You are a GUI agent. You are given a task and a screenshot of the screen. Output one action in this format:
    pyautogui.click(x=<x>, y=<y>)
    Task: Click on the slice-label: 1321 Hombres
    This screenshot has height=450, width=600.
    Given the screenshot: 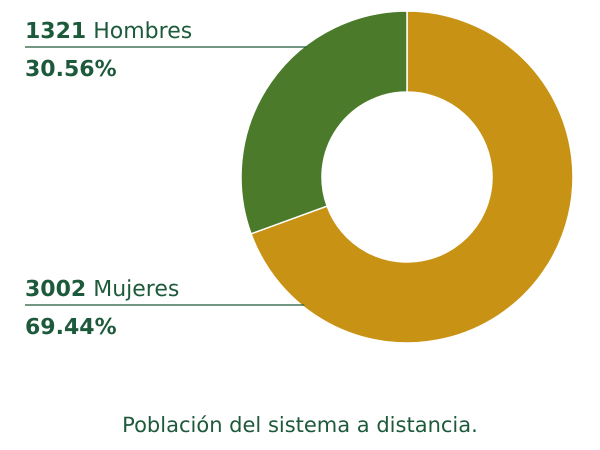 What is the action you would take?
    pyautogui.click(x=108, y=31)
    